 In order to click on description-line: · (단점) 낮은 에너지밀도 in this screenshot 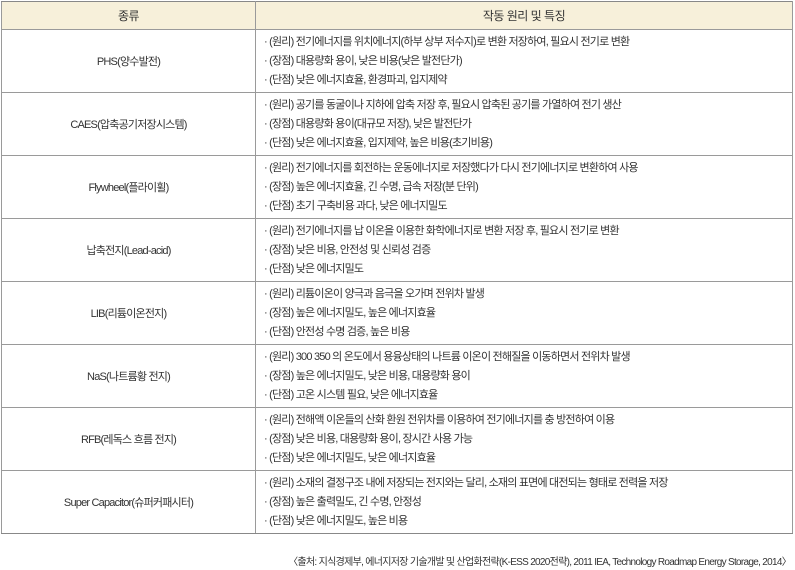, I will do `click(314, 268)`.